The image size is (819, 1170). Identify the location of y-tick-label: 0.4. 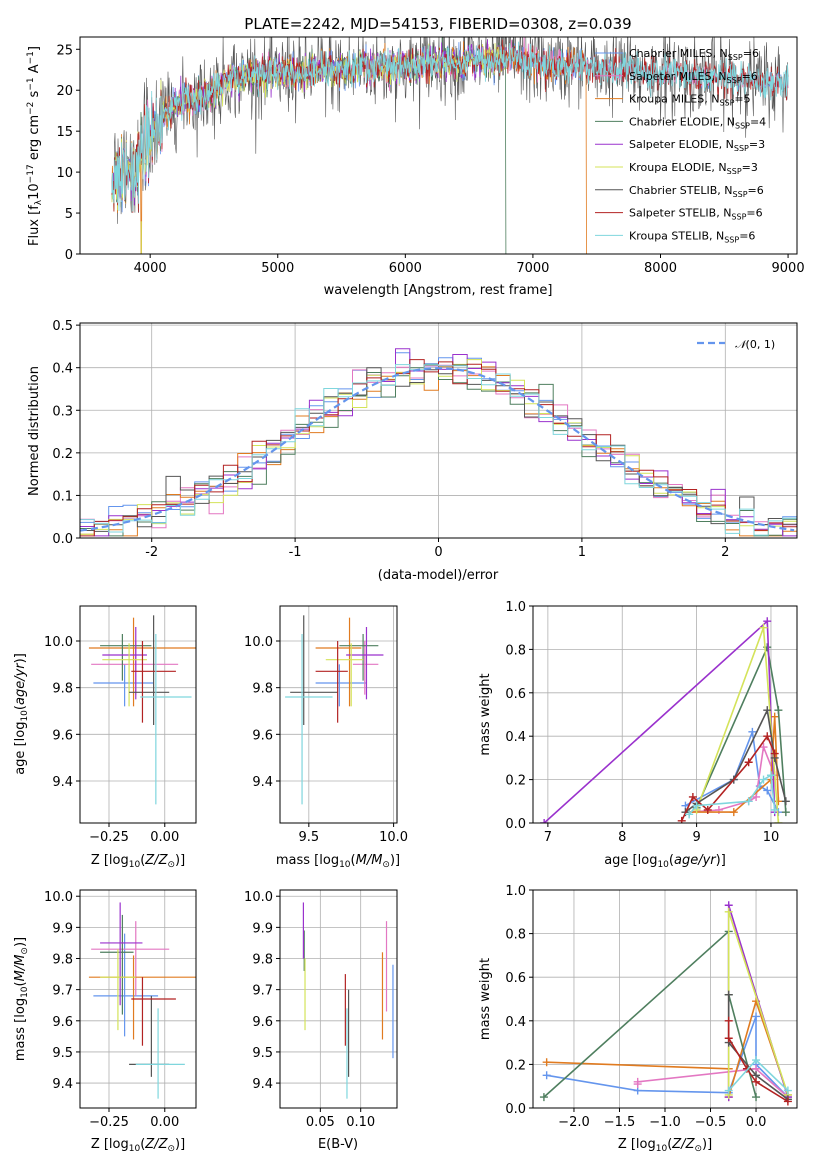
(515, 737).